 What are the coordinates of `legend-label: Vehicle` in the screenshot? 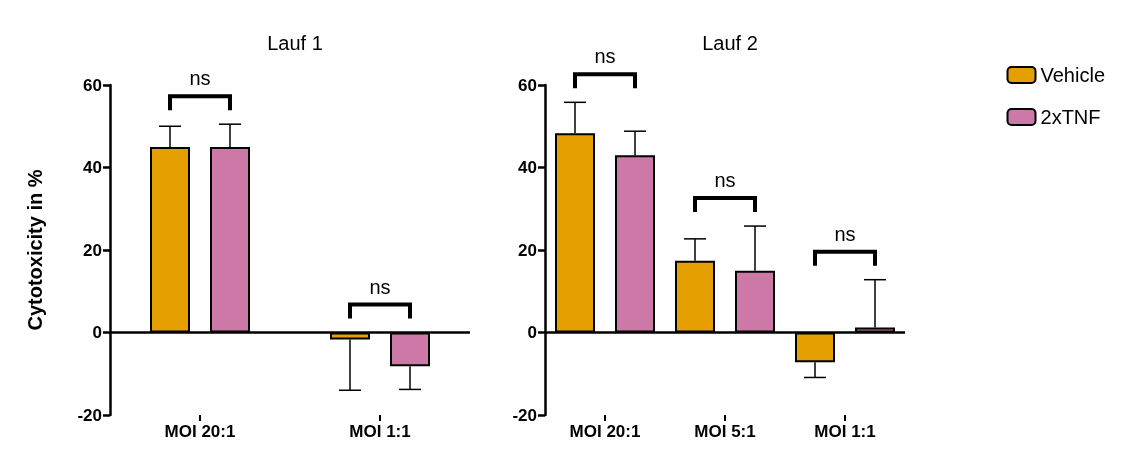 It's located at (1073, 75).